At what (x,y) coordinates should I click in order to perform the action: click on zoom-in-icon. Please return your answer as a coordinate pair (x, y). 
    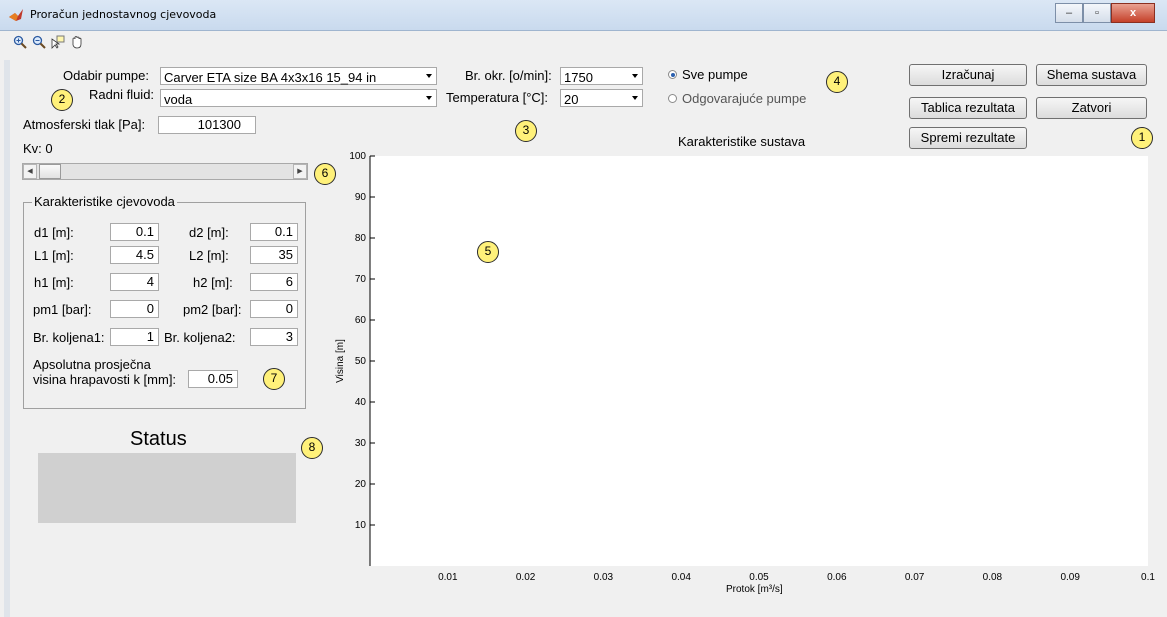
    Looking at the image, I should click on (20, 42).